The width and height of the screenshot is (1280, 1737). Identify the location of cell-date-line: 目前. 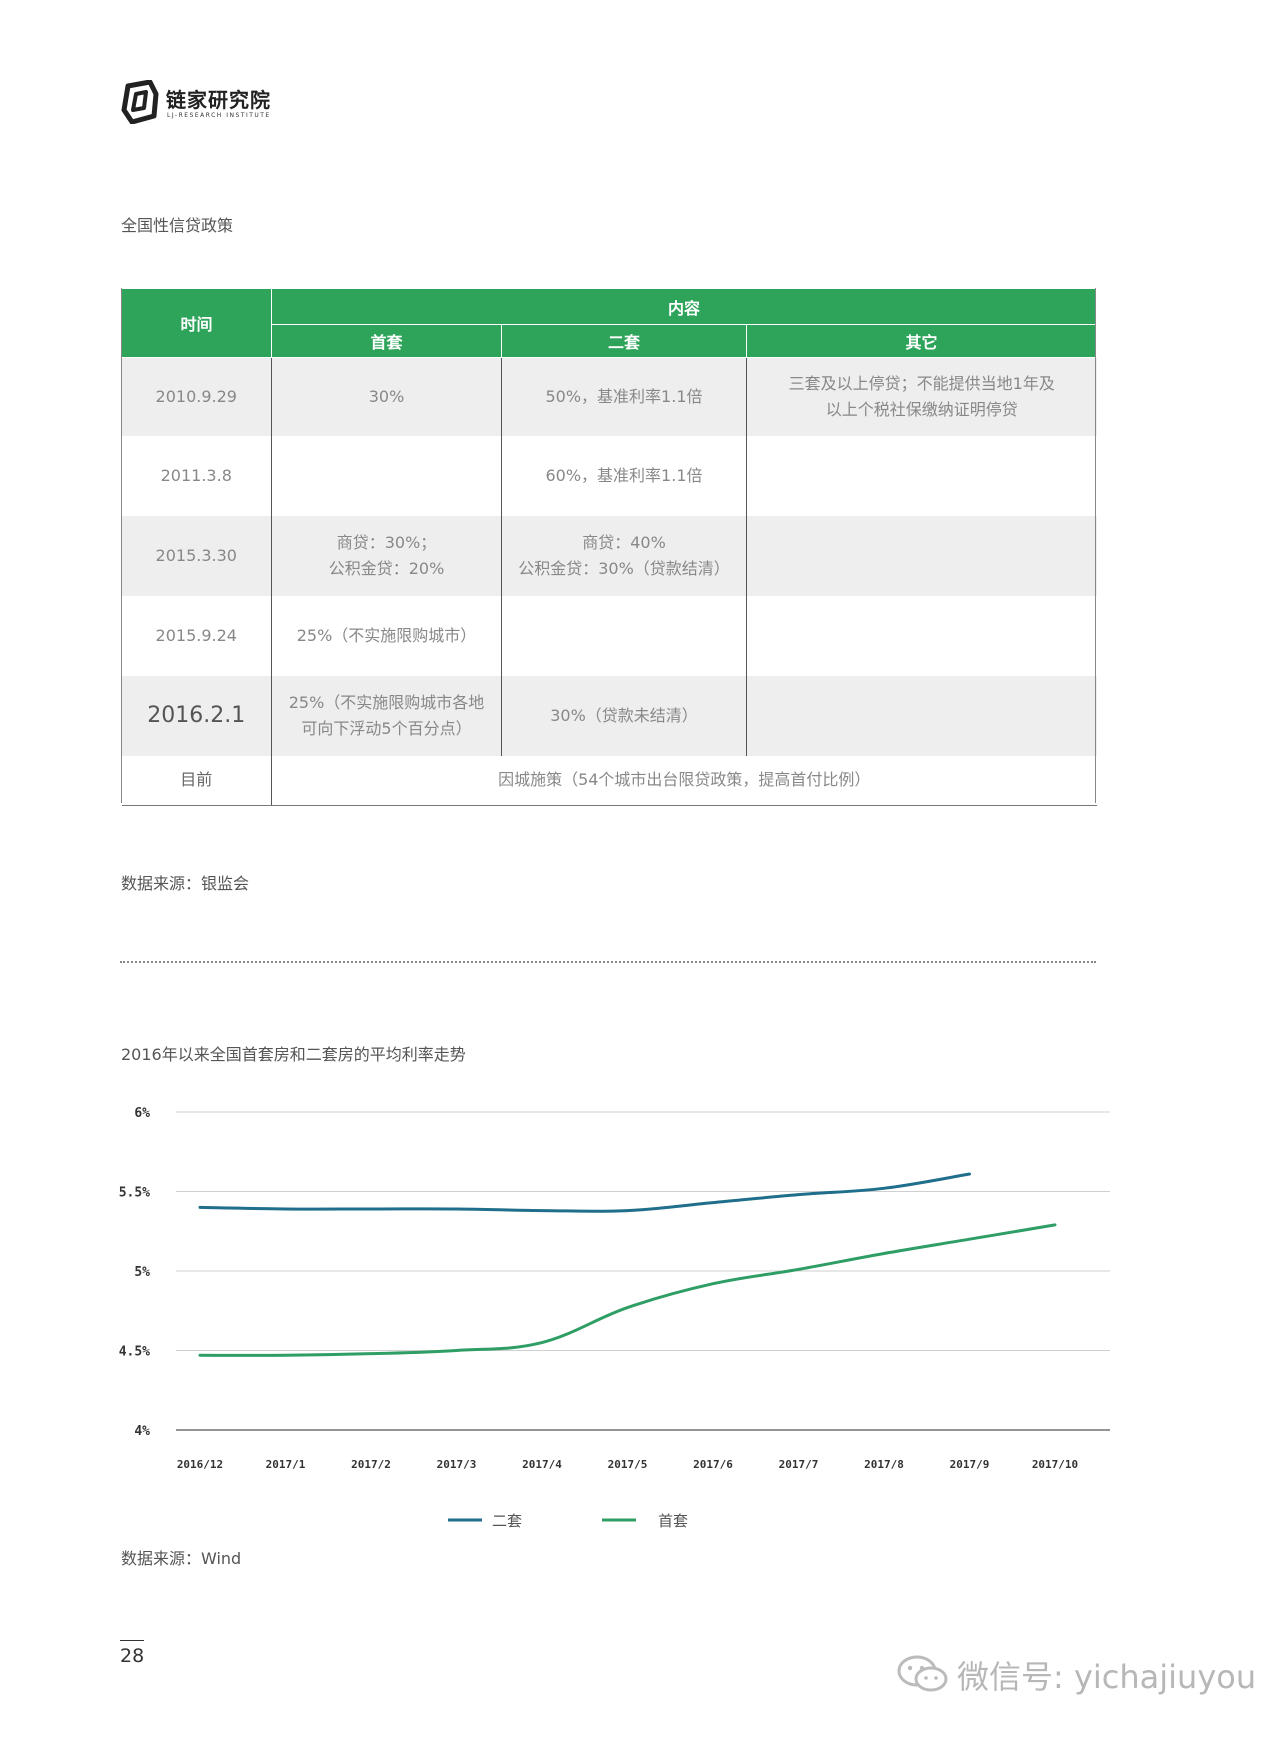
(196, 780).